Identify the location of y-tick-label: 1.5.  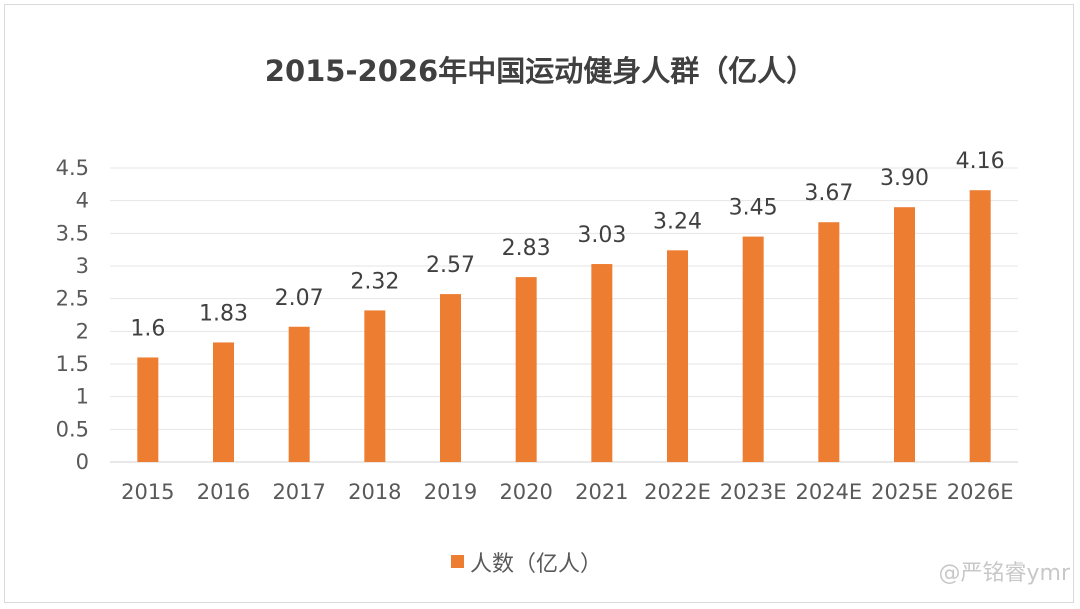
(72, 364).